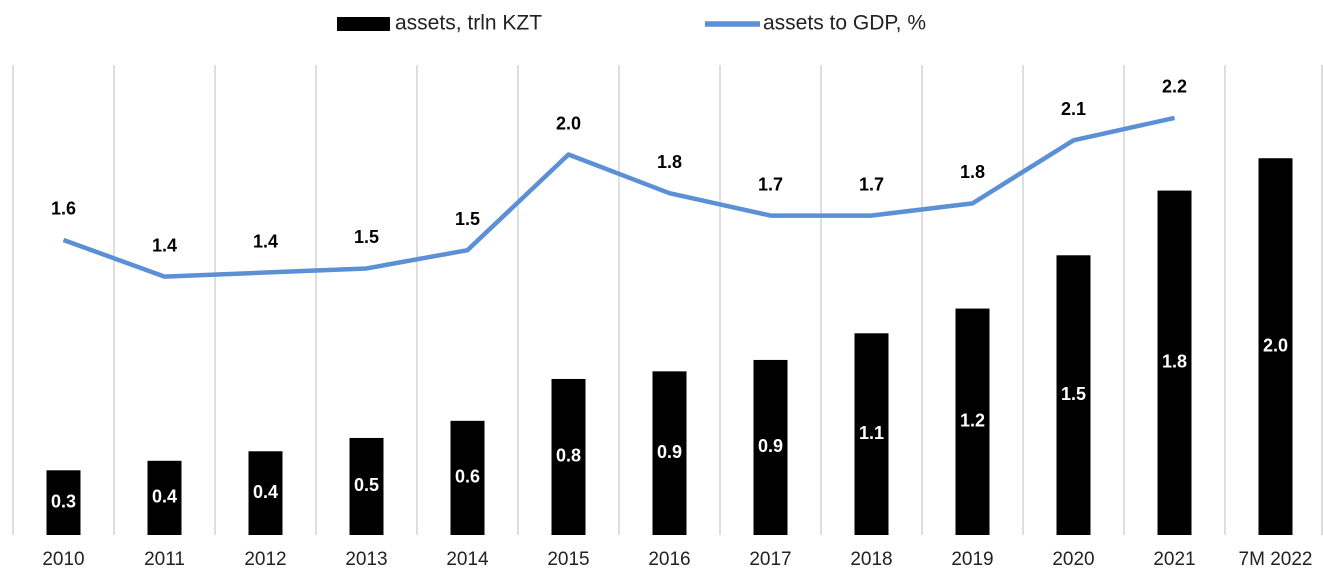 Image resolution: width=1323 pixels, height=571 pixels. Describe the element at coordinates (1174, 87) in the screenshot. I see `data-label: 2.2` at that location.